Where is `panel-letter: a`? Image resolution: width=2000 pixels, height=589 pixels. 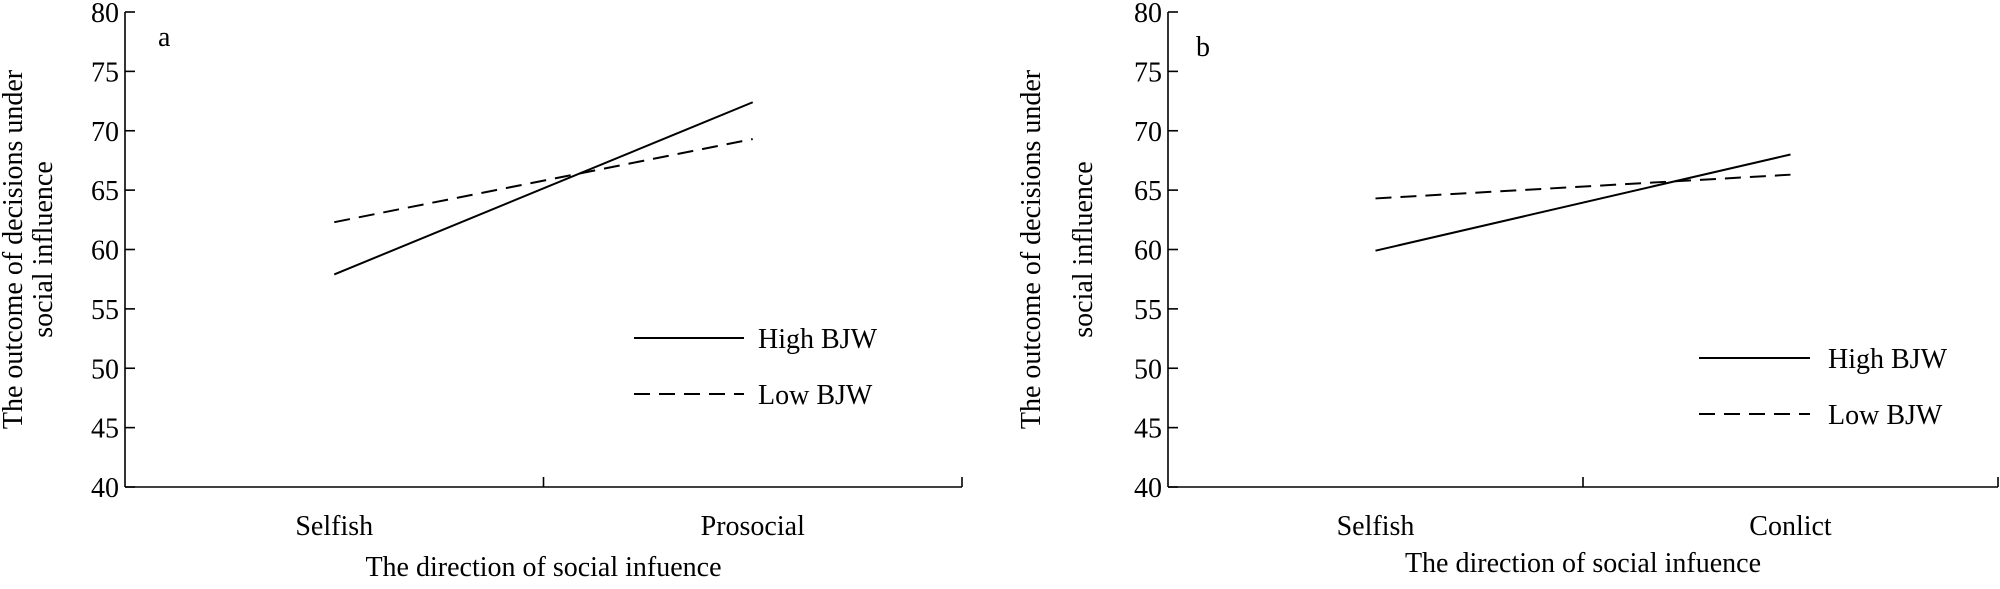 panel-letter: a is located at coordinates (164, 37).